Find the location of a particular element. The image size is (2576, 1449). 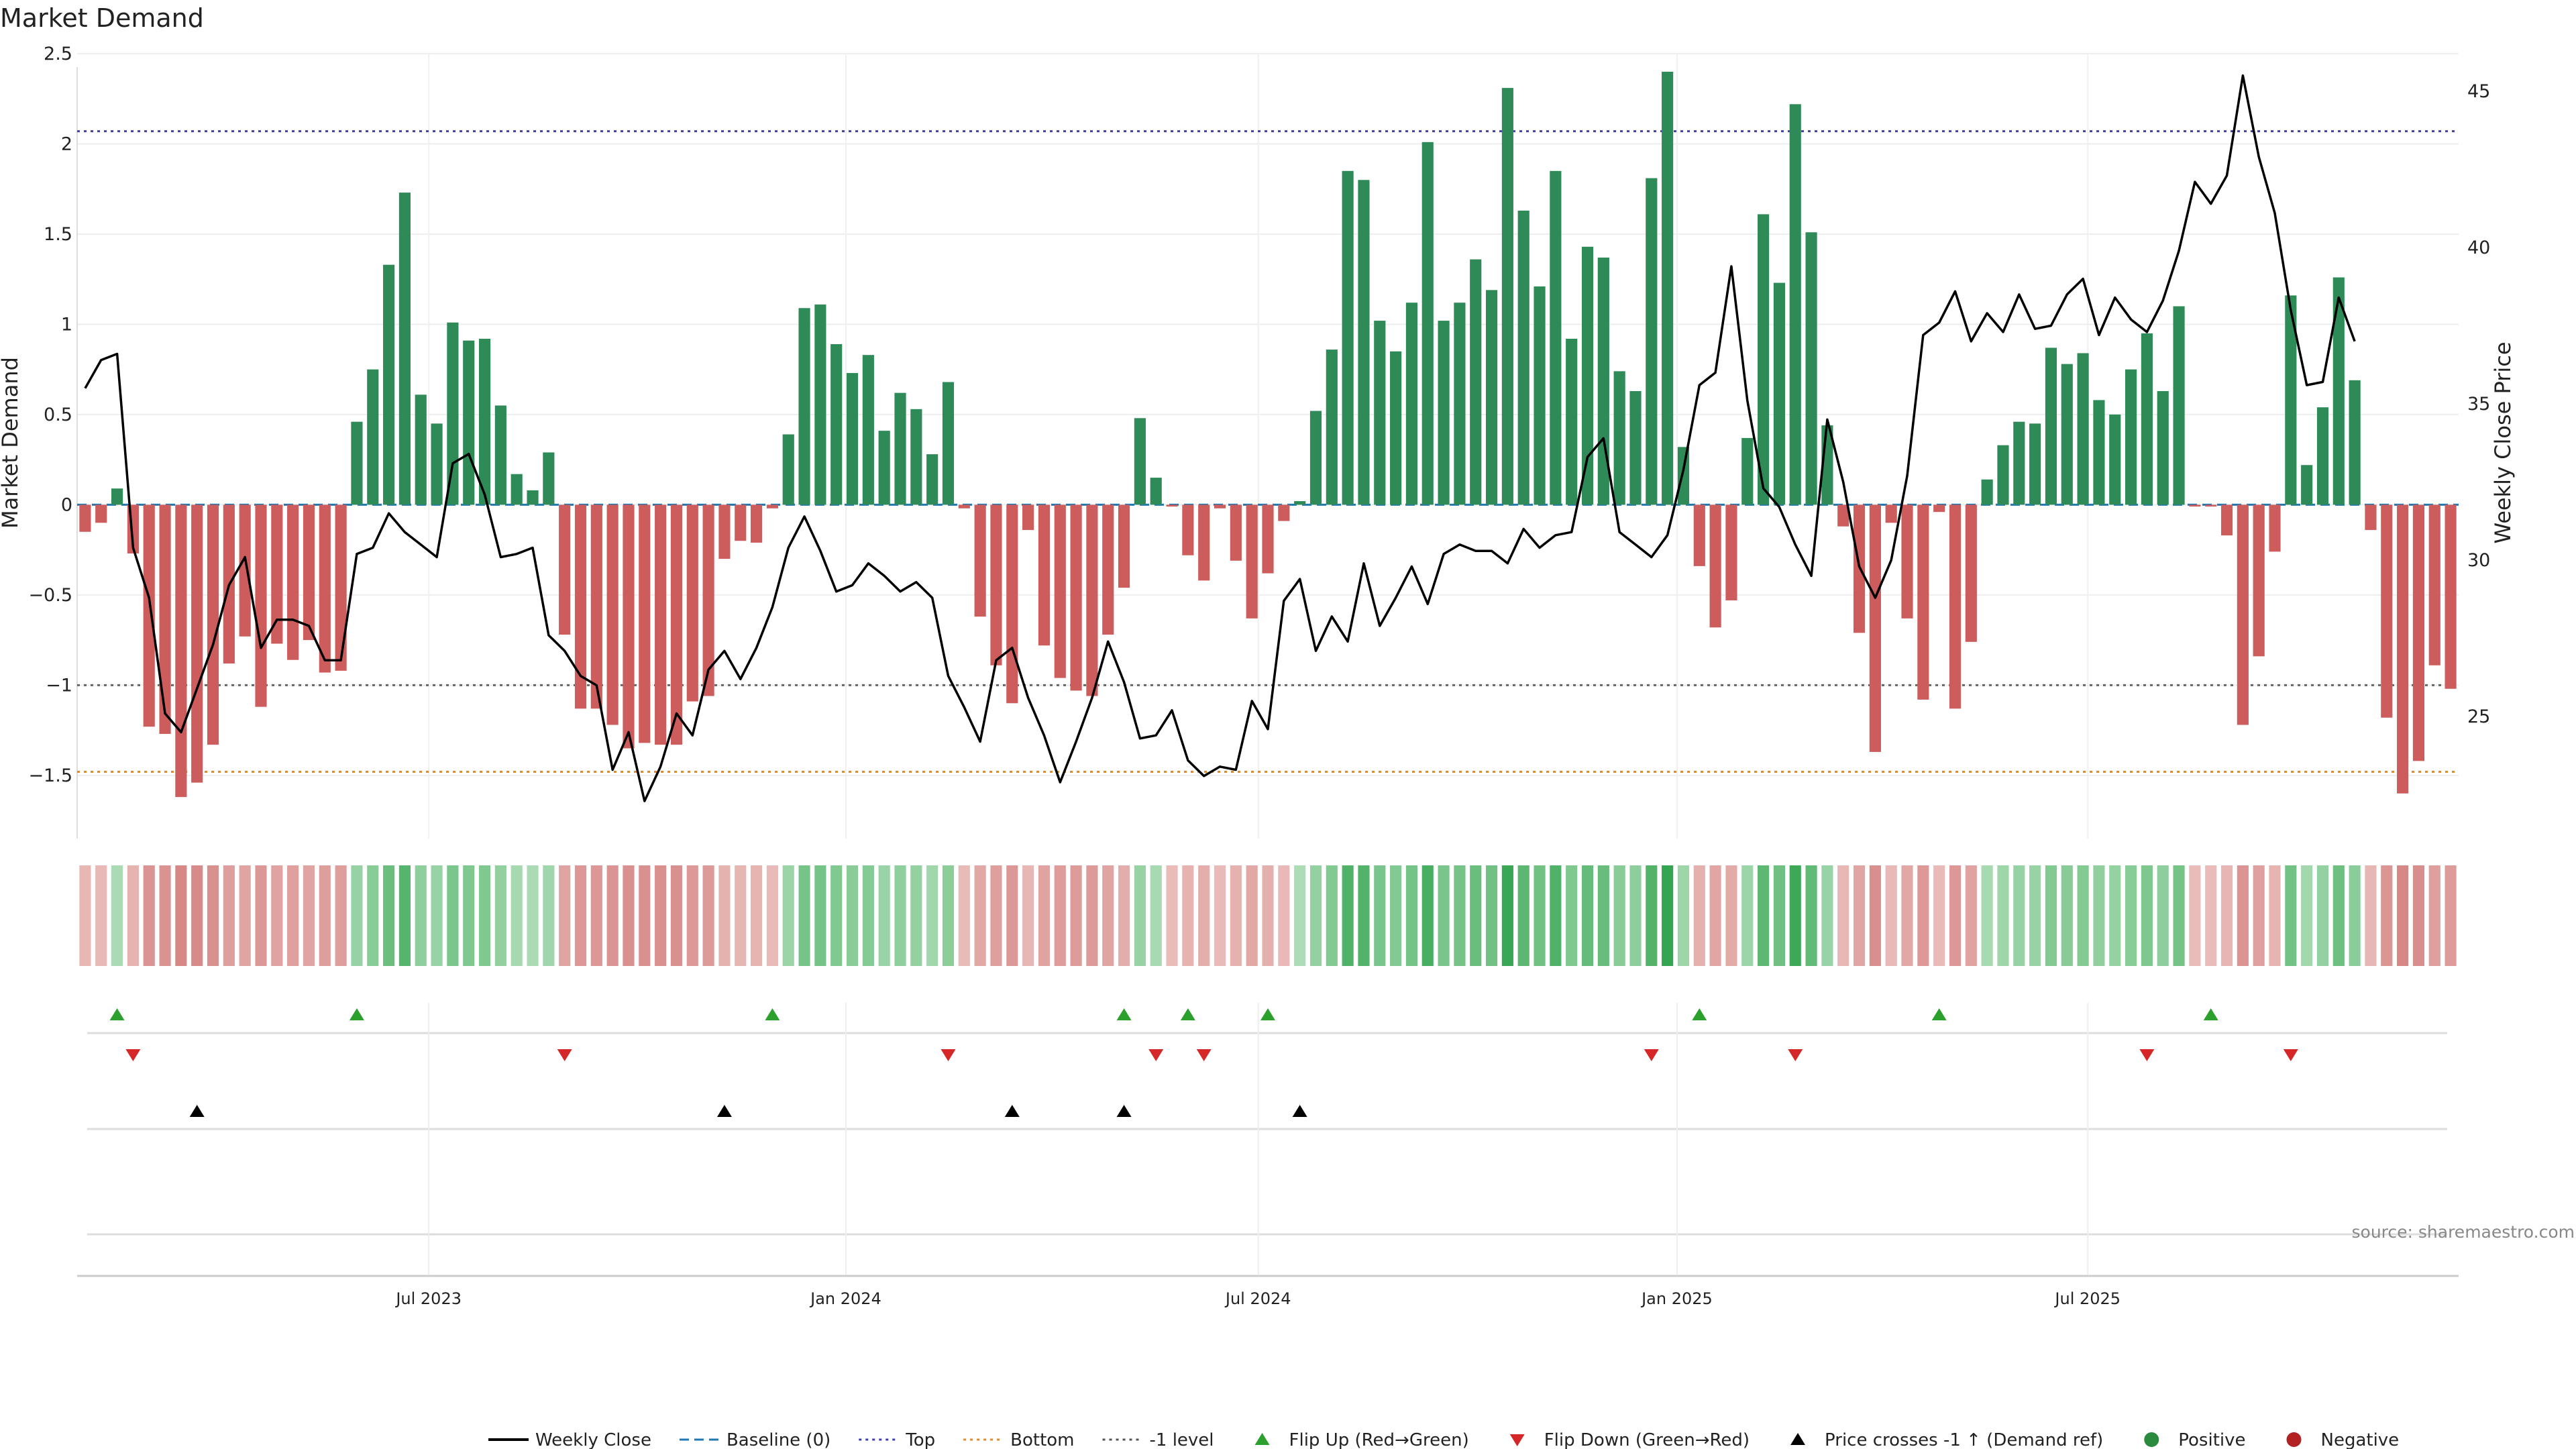

x-tick-label: Jul 2023 is located at coordinates (428, 1298).